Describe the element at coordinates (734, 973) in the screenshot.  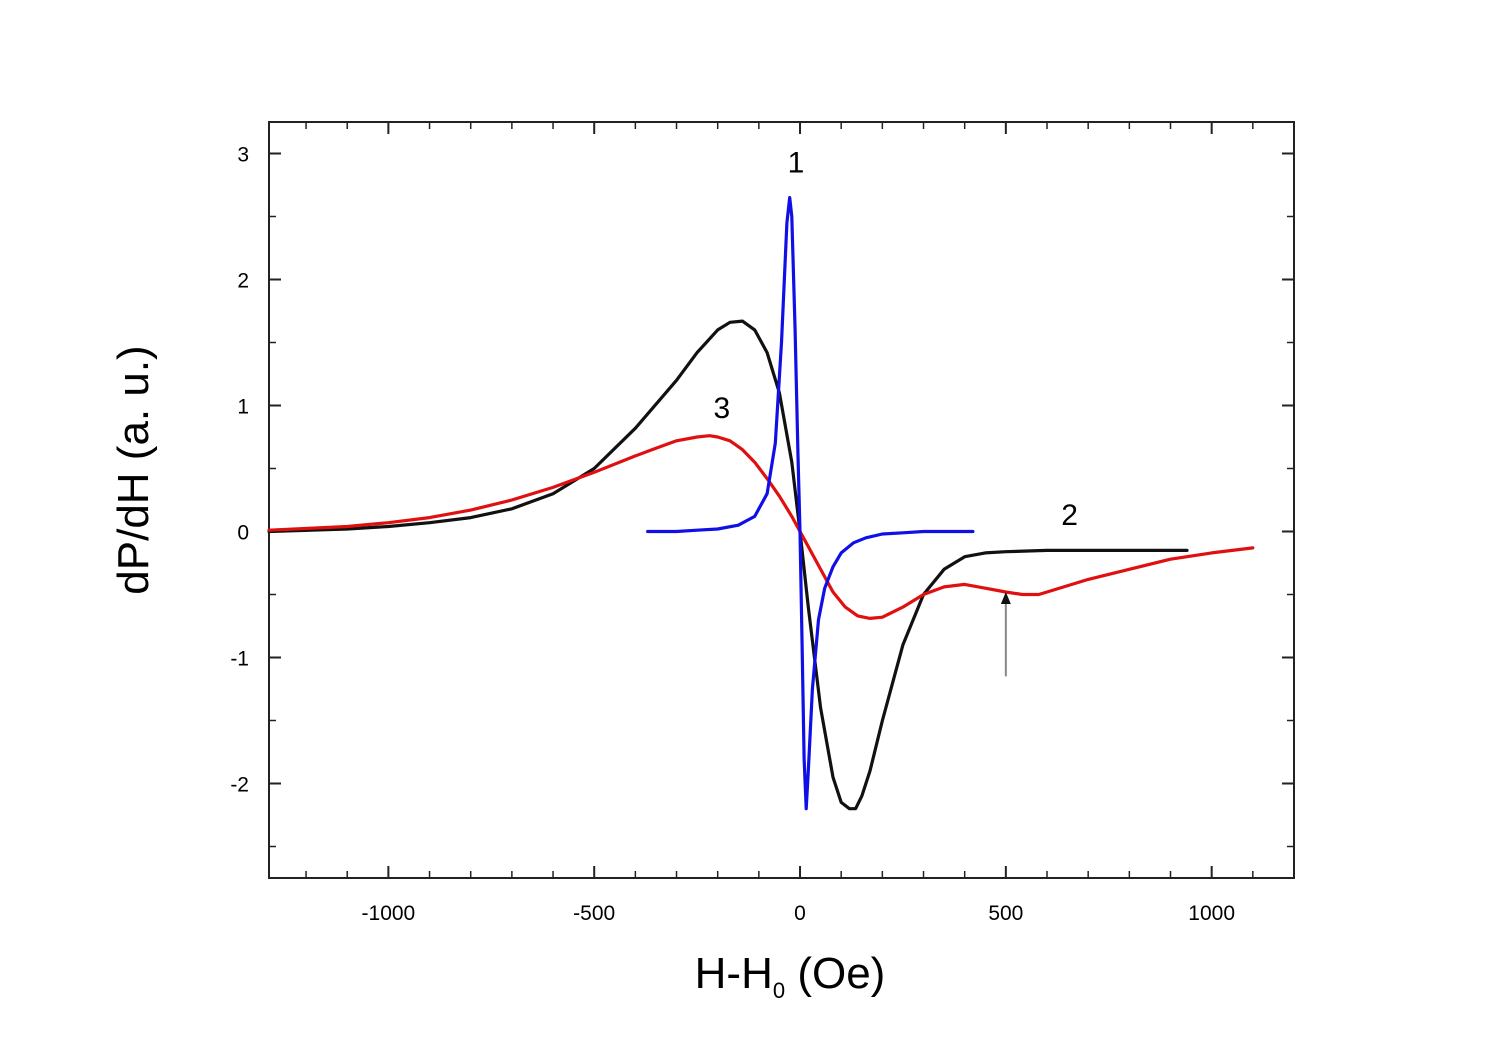
I see `x-axis-title-main: H-H` at that location.